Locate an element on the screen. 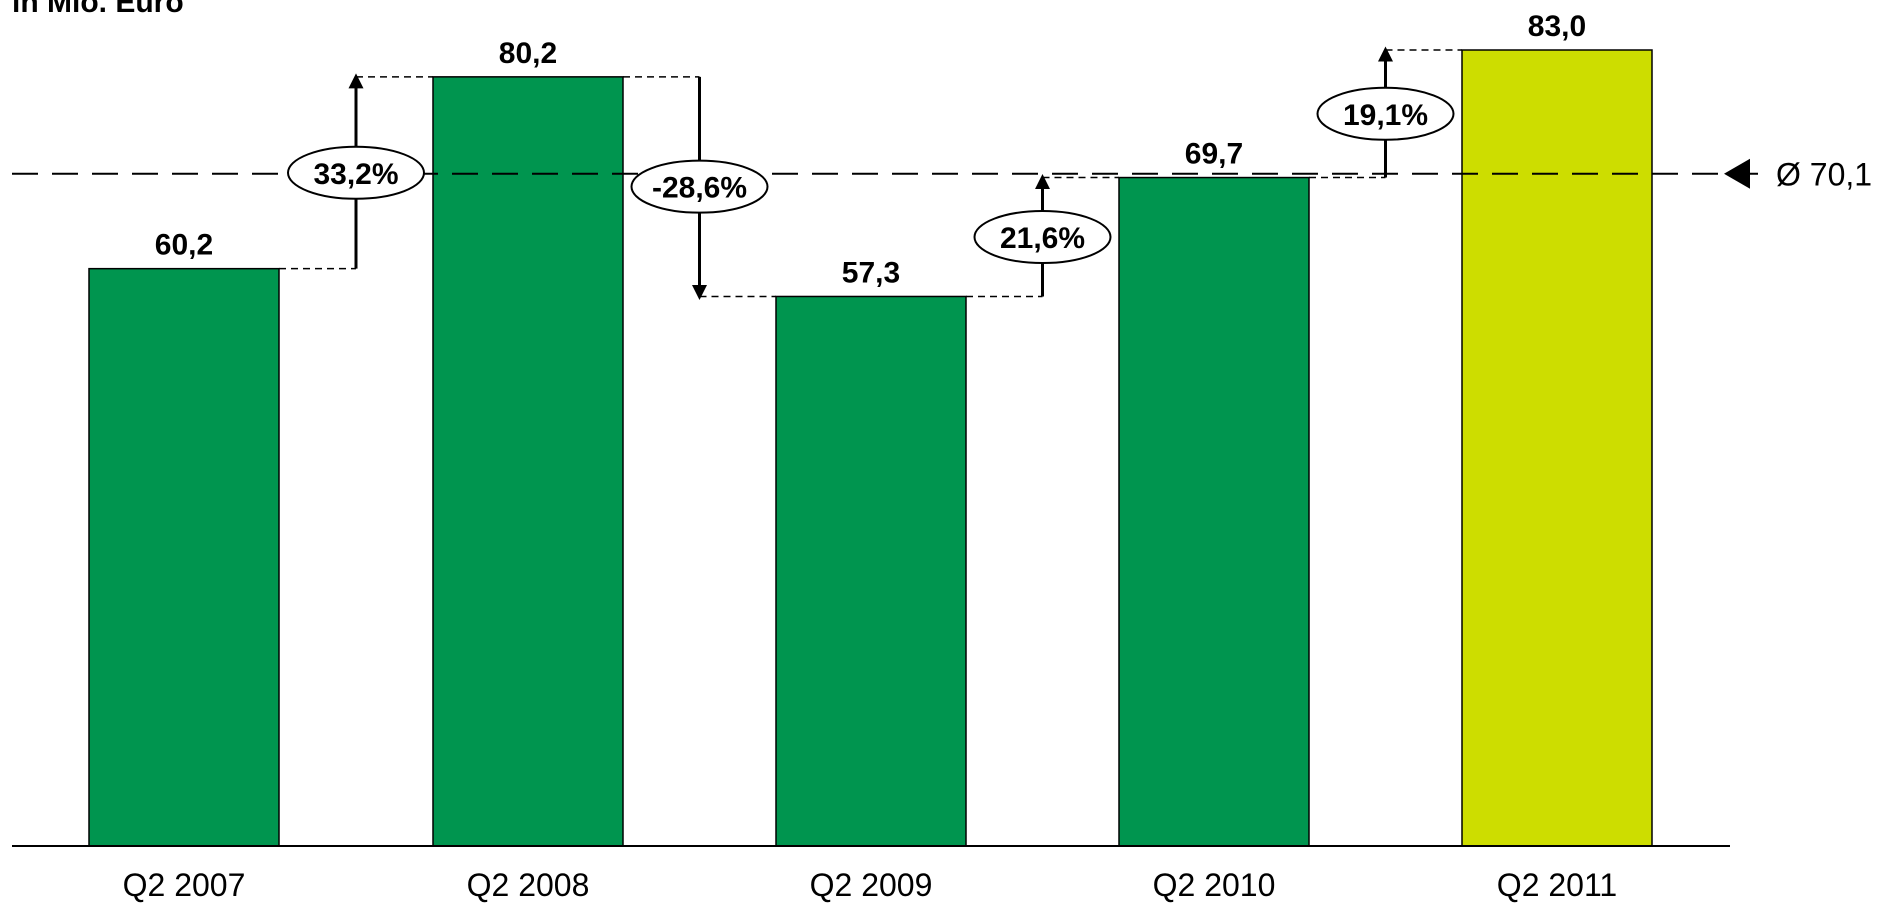  bar-q2-2011 is located at coordinates (1557, 448).